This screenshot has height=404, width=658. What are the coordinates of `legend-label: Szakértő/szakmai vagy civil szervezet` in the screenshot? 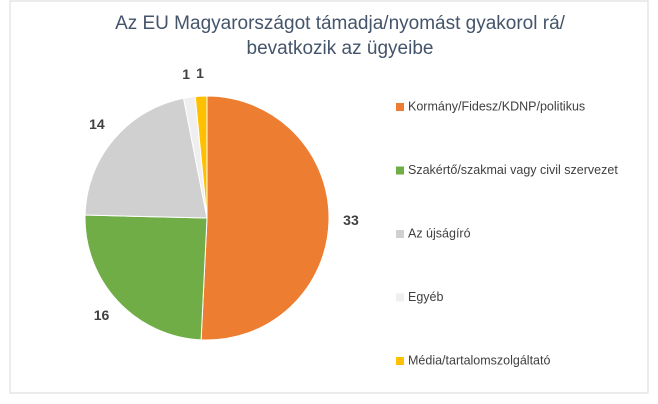 It's located at (513, 170).